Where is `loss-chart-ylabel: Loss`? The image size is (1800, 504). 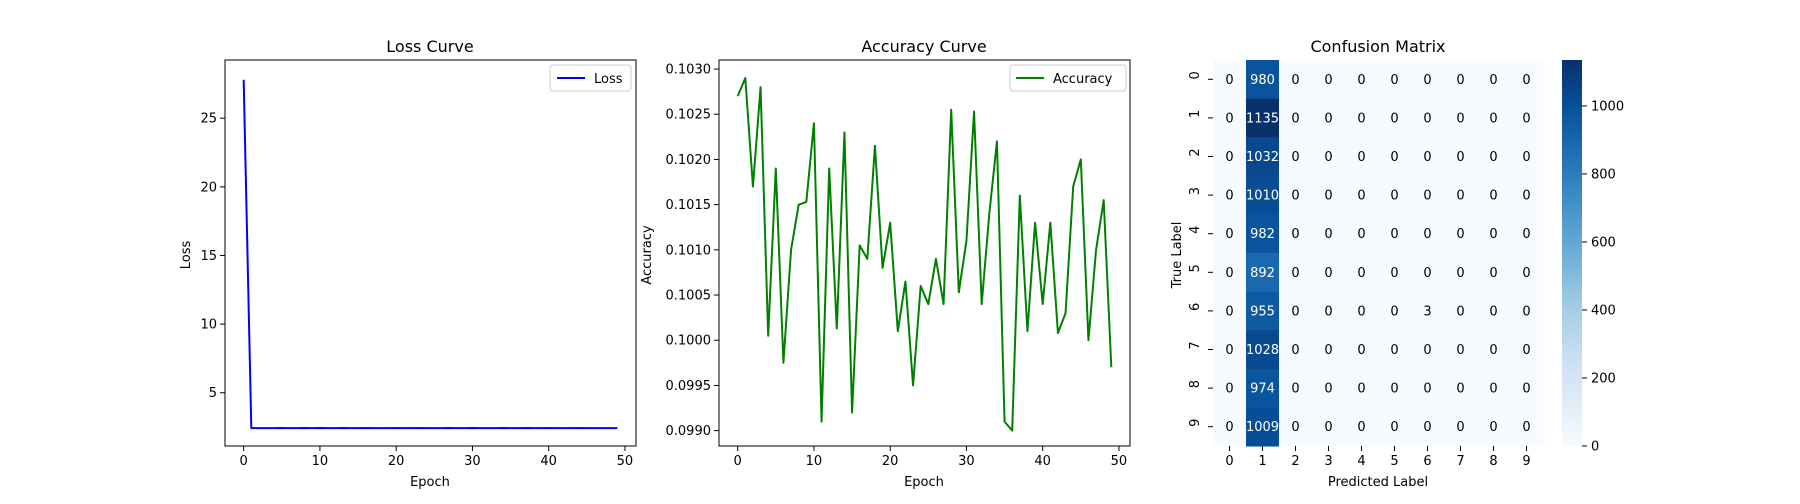
loss-chart-ylabel: Loss is located at coordinates (186, 255).